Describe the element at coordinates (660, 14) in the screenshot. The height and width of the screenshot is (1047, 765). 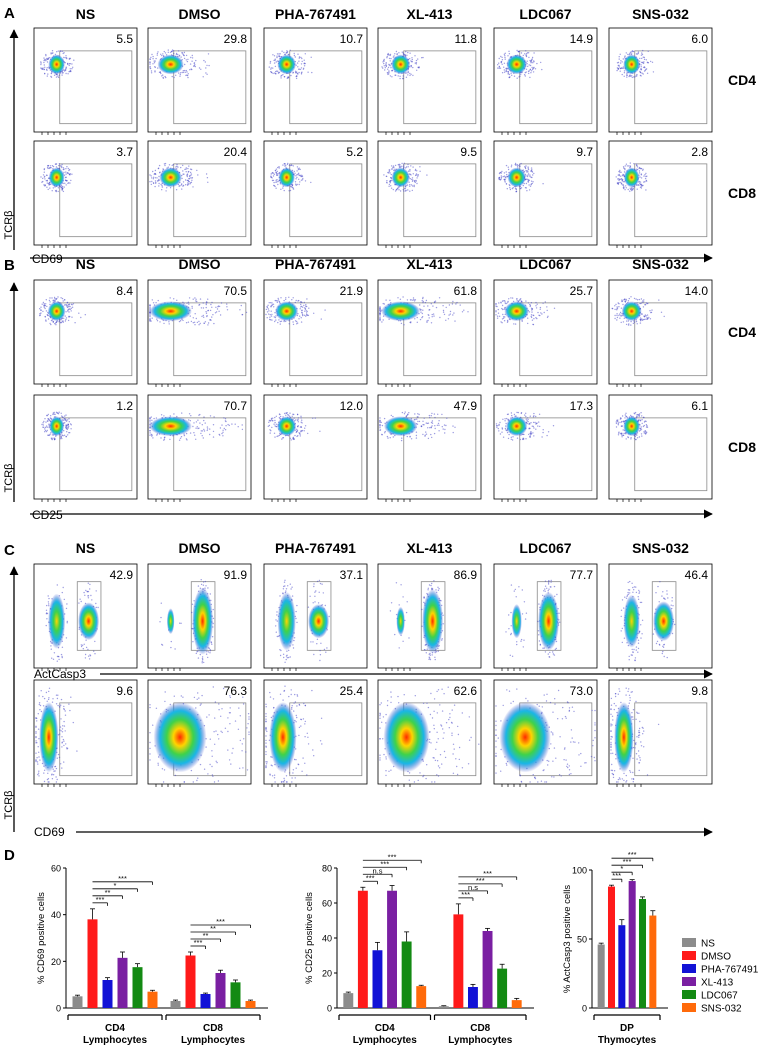
I see `column-header: SNS-032` at that location.